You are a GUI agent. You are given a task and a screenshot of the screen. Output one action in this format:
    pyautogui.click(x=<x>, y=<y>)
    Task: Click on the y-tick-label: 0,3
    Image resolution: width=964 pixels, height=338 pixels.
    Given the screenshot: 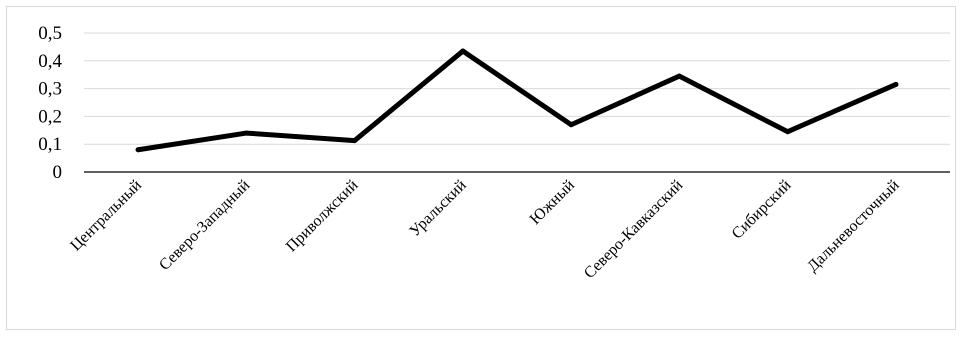 What is the action you would take?
    pyautogui.click(x=50, y=89)
    